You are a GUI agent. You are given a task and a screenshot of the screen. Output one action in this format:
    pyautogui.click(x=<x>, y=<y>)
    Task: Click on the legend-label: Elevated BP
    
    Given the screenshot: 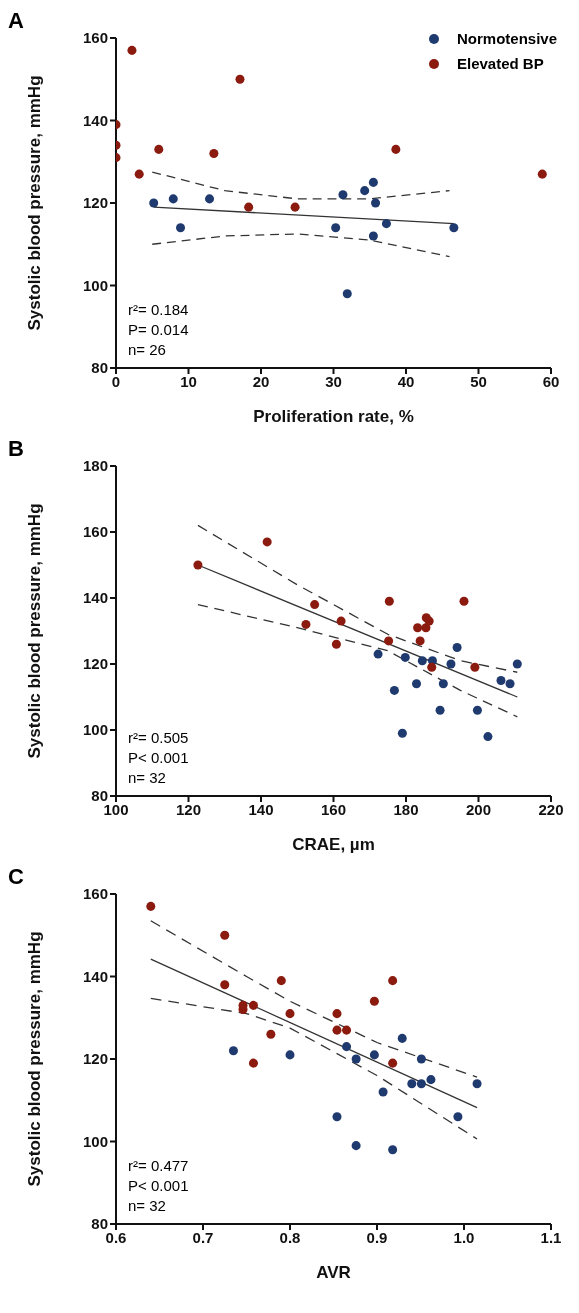 What is the action you would take?
    pyautogui.click(x=500, y=63)
    